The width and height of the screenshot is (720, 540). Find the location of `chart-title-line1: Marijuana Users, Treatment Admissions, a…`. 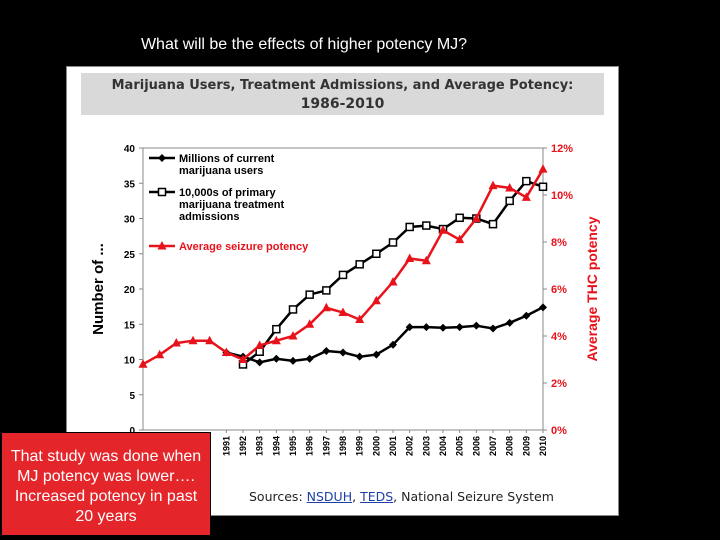

chart-title-line1: Marijuana Users, Treatment Admissions, a… is located at coordinates (342, 85).